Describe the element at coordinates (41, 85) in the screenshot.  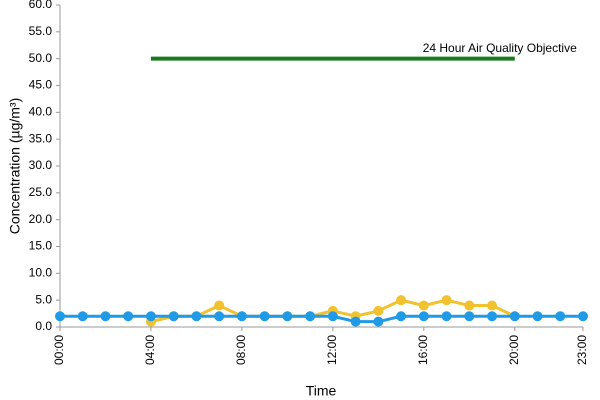
I see `y-tick-label: 45.0` at that location.